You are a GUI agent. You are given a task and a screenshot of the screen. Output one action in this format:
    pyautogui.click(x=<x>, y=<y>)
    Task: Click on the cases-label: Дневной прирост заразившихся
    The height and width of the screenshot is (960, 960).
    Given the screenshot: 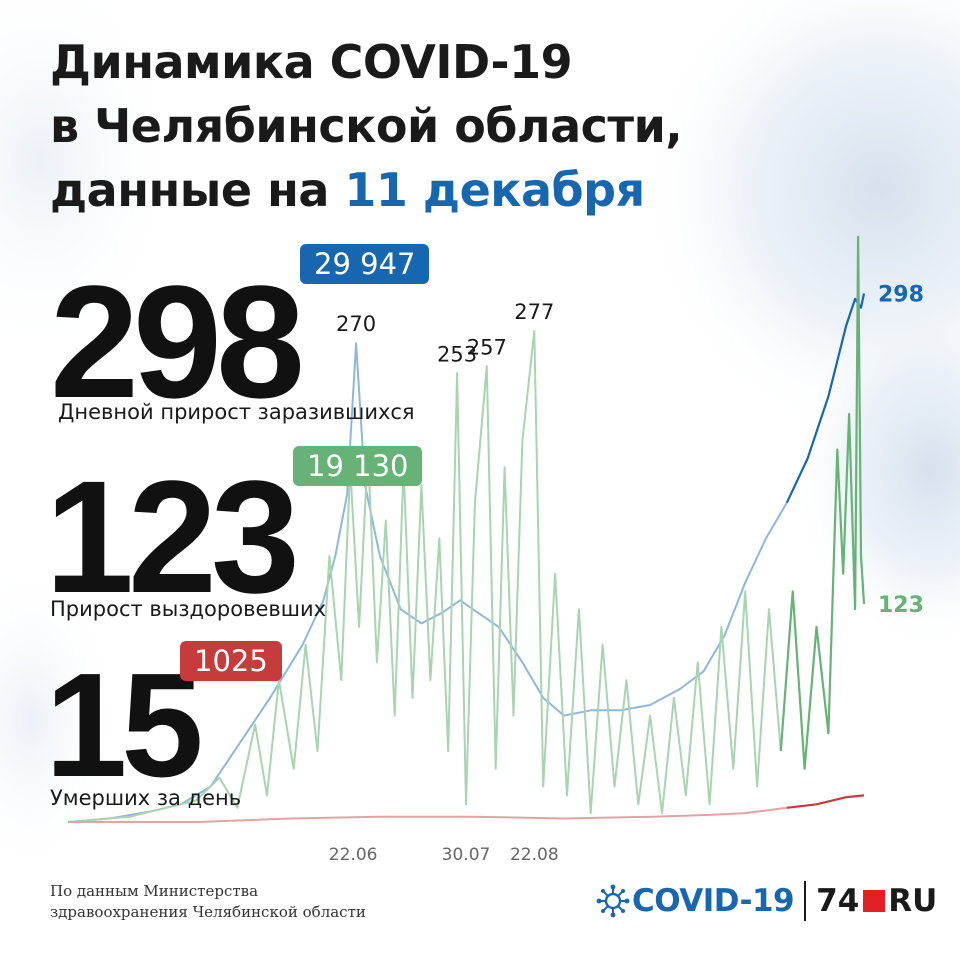 What is the action you would take?
    pyautogui.click(x=236, y=412)
    